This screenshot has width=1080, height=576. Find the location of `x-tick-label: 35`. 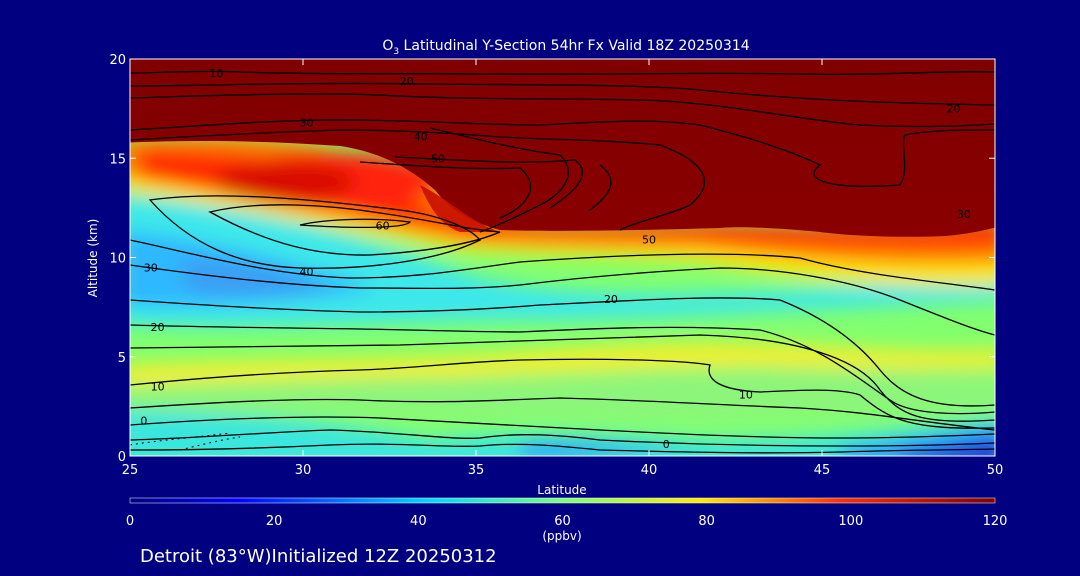

x-tick-label: 35 is located at coordinates (476, 470).